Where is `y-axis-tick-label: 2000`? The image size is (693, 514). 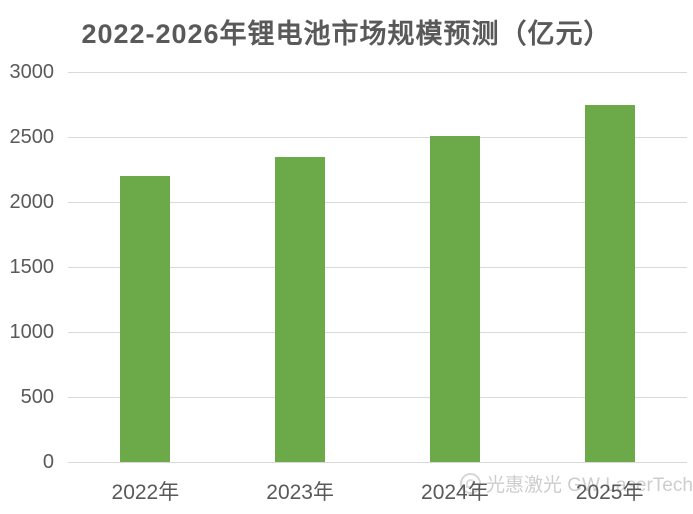 y-axis-tick-label: 2000 is located at coordinates (32, 202).